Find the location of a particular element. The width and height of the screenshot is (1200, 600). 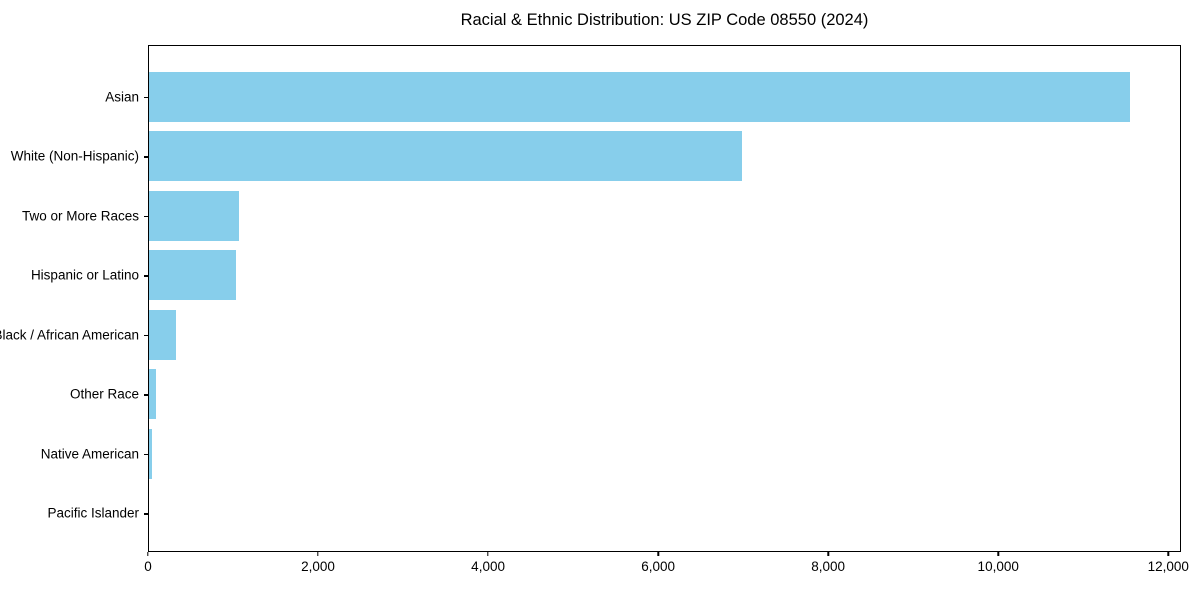

x-tick-label: 12,000 is located at coordinates (1168, 566).